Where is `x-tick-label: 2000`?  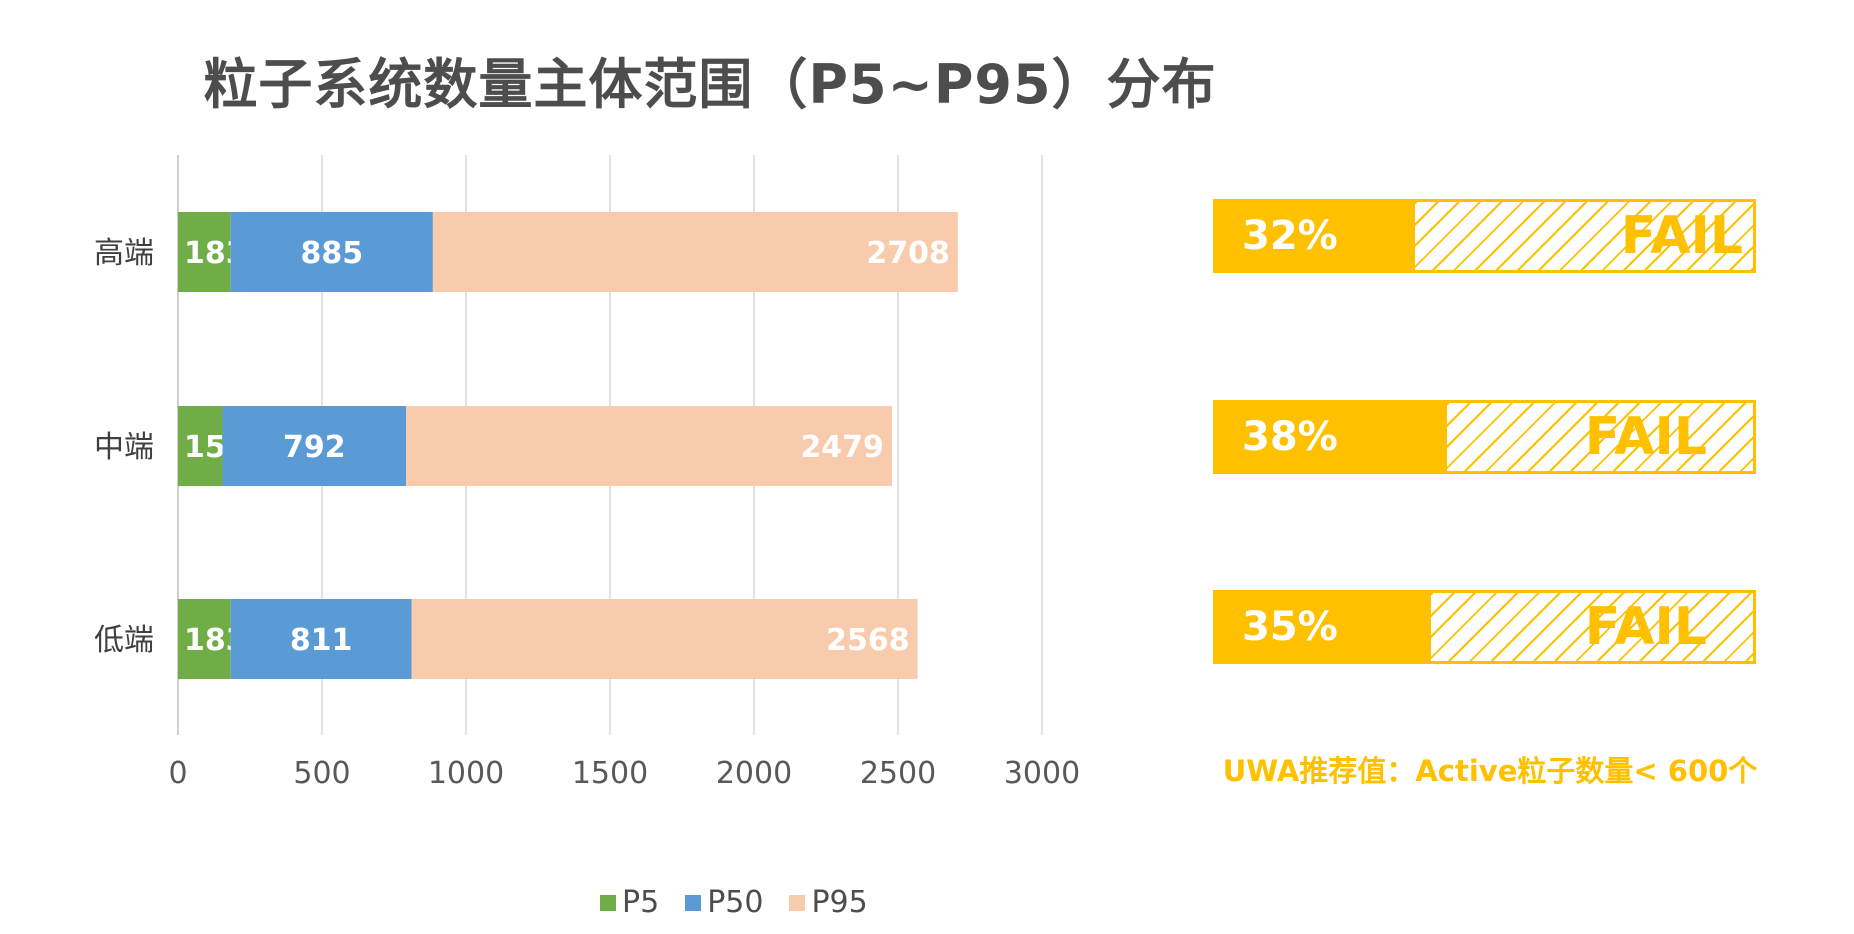 x-tick-label: 2000 is located at coordinates (754, 773).